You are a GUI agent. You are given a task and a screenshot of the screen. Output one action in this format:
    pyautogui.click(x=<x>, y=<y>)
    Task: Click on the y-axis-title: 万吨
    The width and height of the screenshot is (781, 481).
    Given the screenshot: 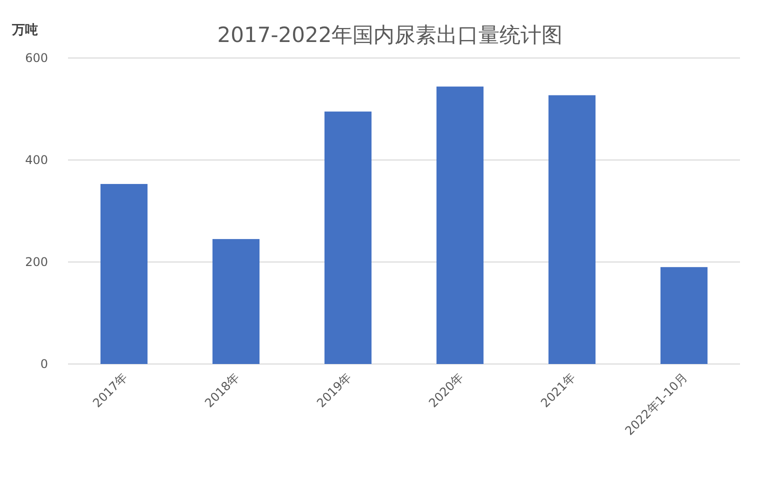 What is the action you would take?
    pyautogui.click(x=24, y=30)
    